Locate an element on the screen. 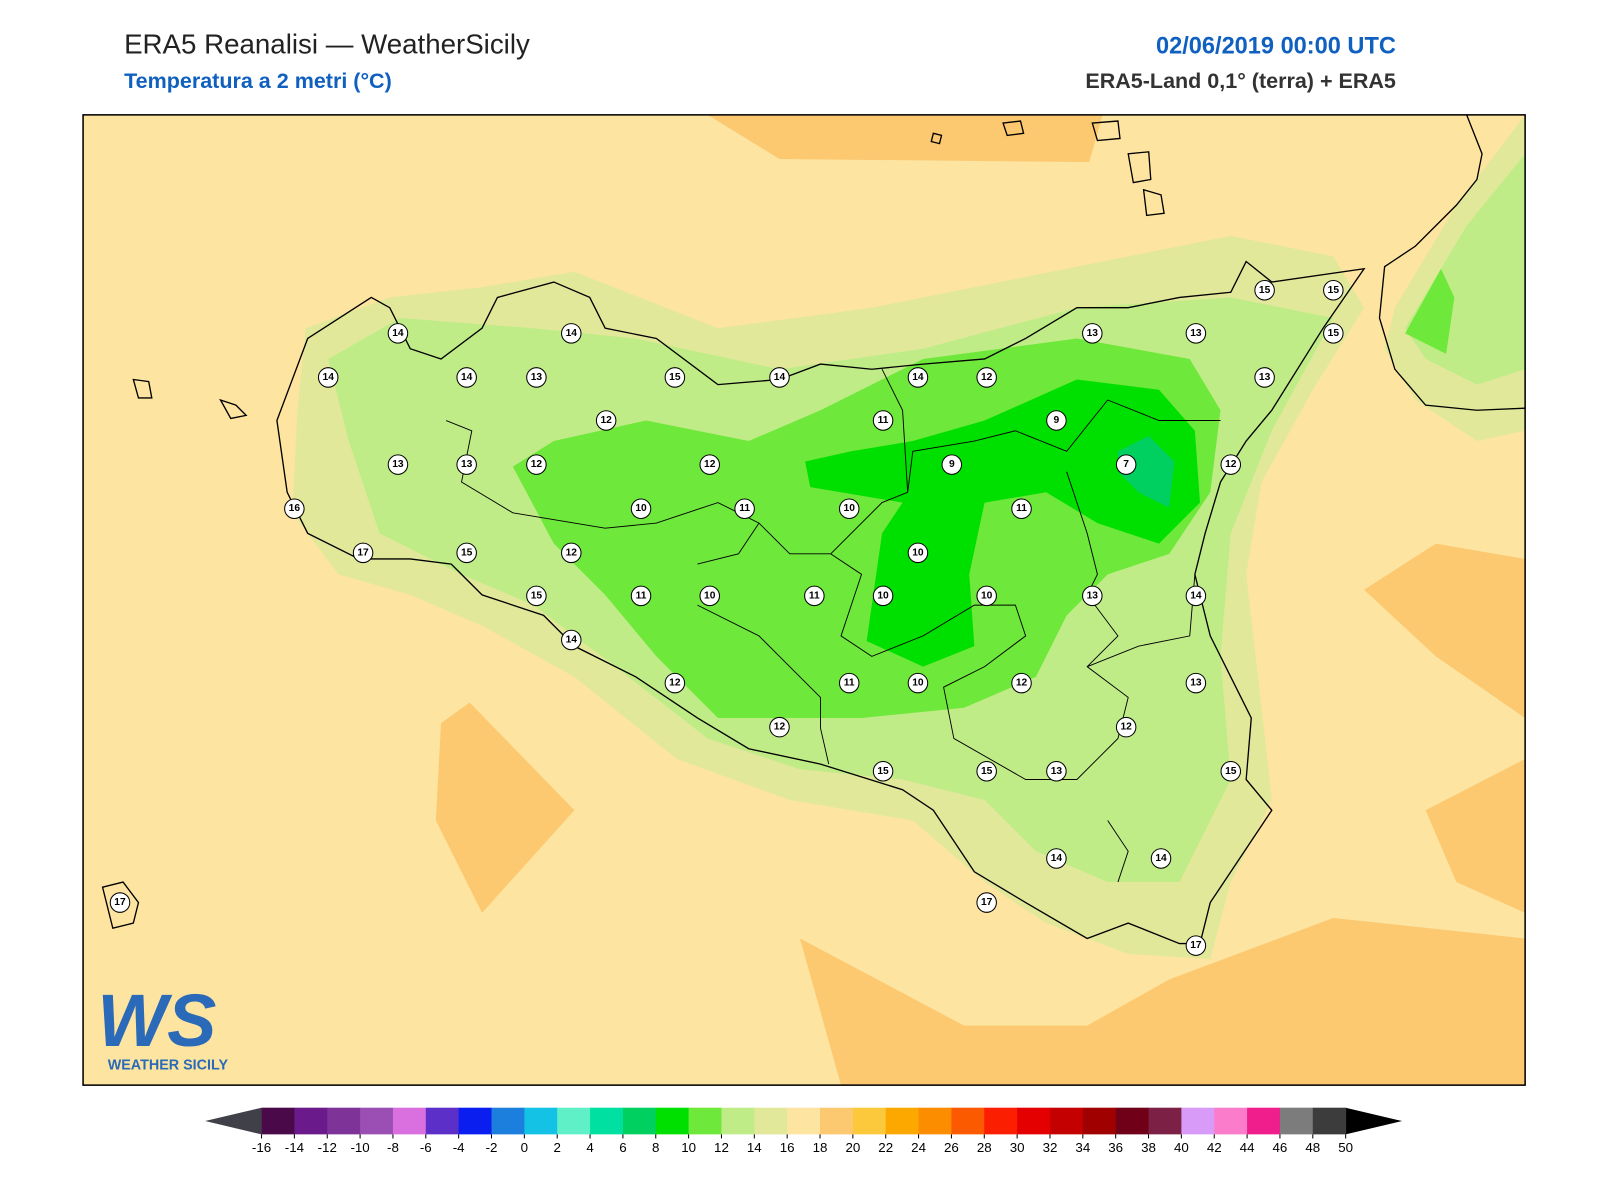 The image size is (1600, 1200). logo-text: WEATHER SICILY is located at coordinates (168, 1066).